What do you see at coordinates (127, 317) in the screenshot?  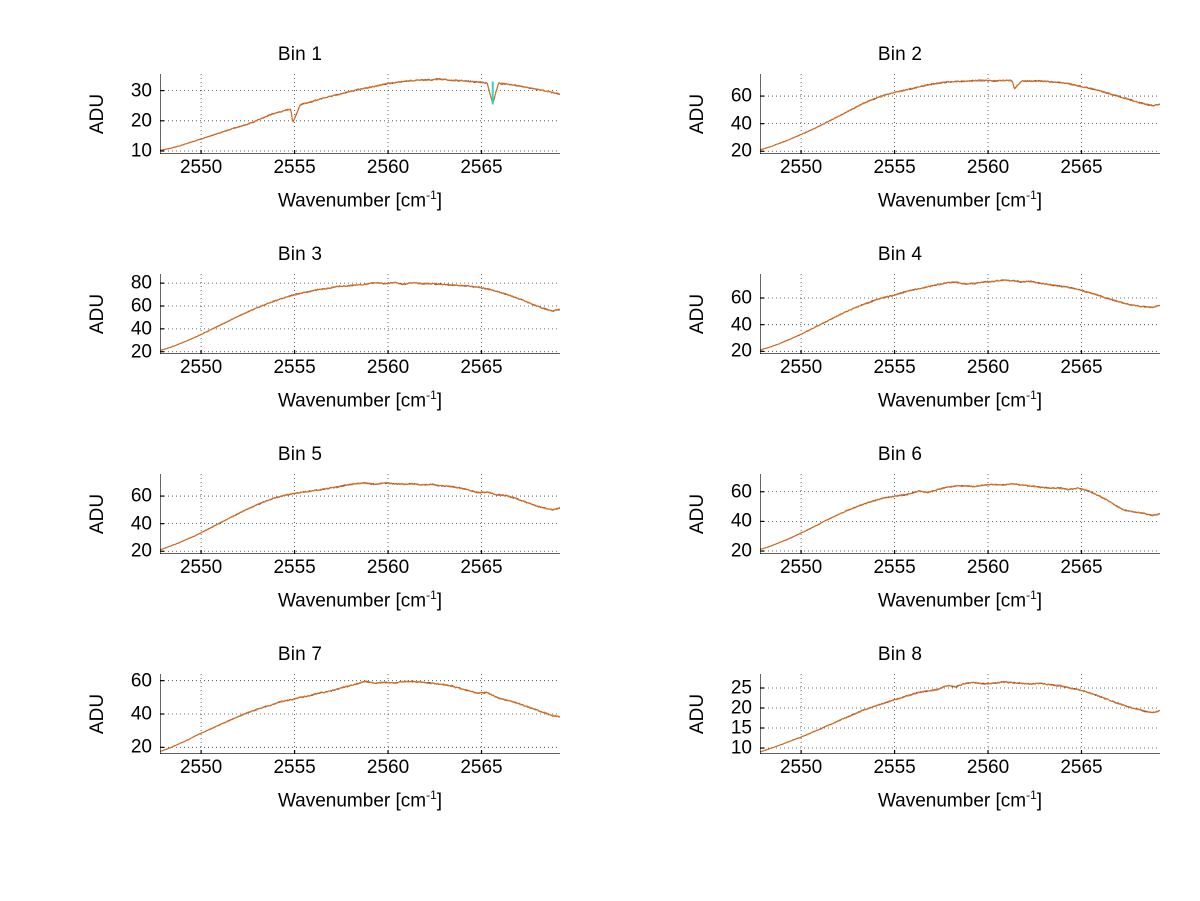 I see `y-axis-ticks: 20 40 60 80` at bounding box center [127, 317].